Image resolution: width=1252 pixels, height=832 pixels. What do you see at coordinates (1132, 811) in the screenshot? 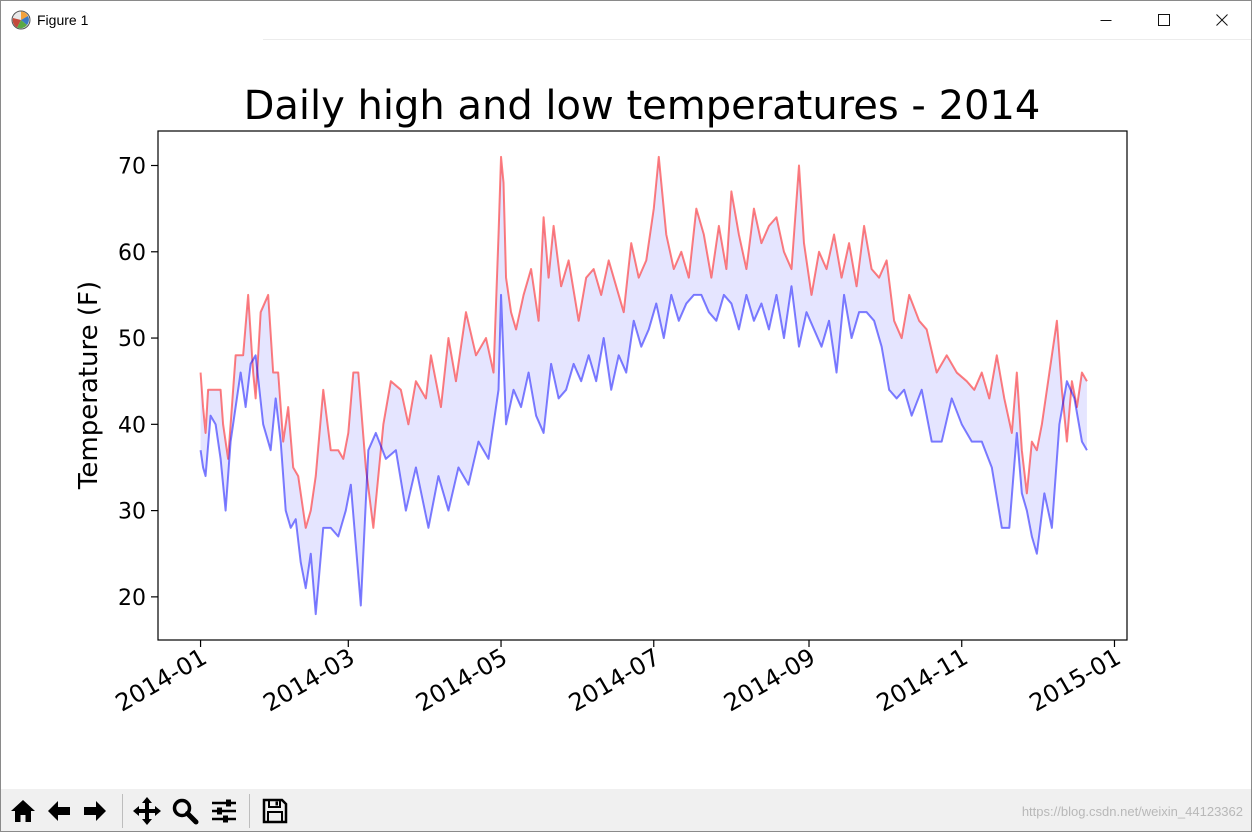
I see `watermark-text: https://blog.csdn.net/weixin_44123362` at bounding box center [1132, 811].